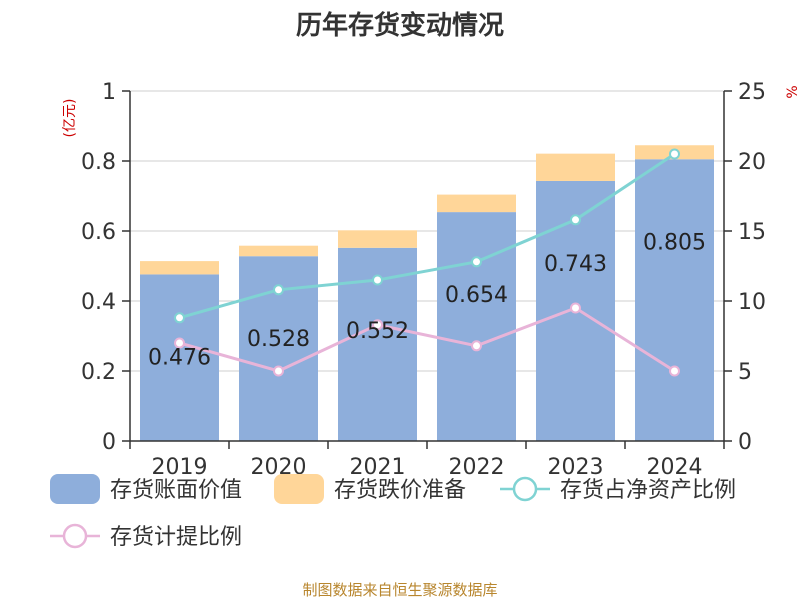  I want to click on left-axis-tick-label: 0.6, so click(98, 232).